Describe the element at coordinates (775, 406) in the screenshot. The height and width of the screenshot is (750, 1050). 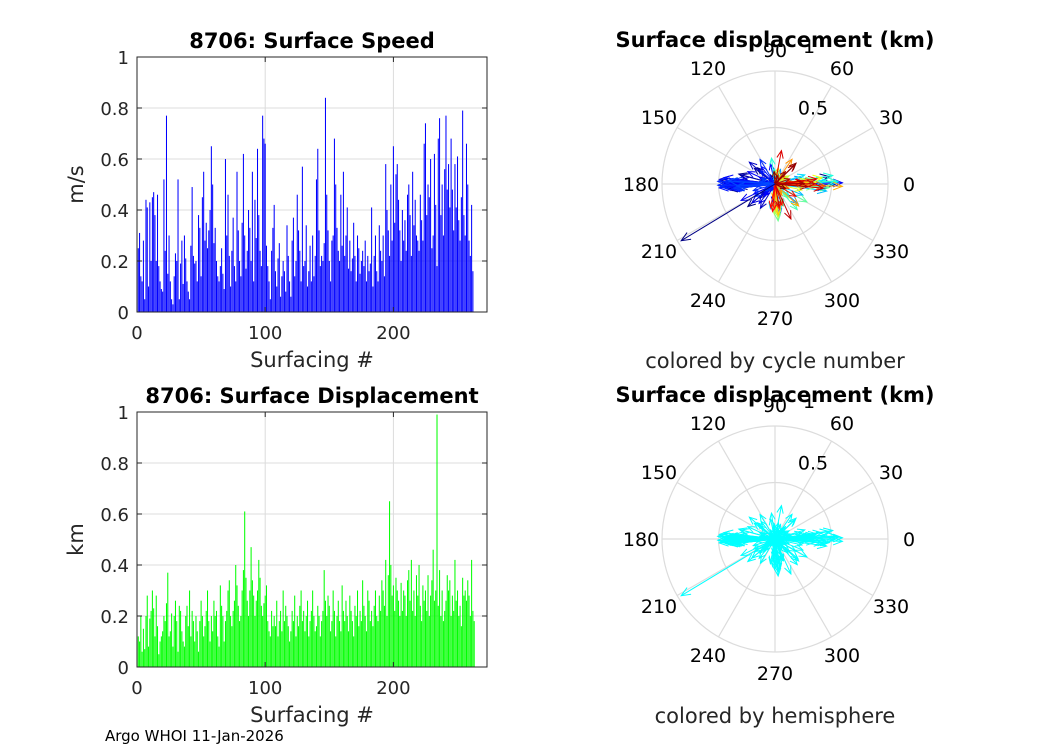
I see `angle-label: 90` at that location.